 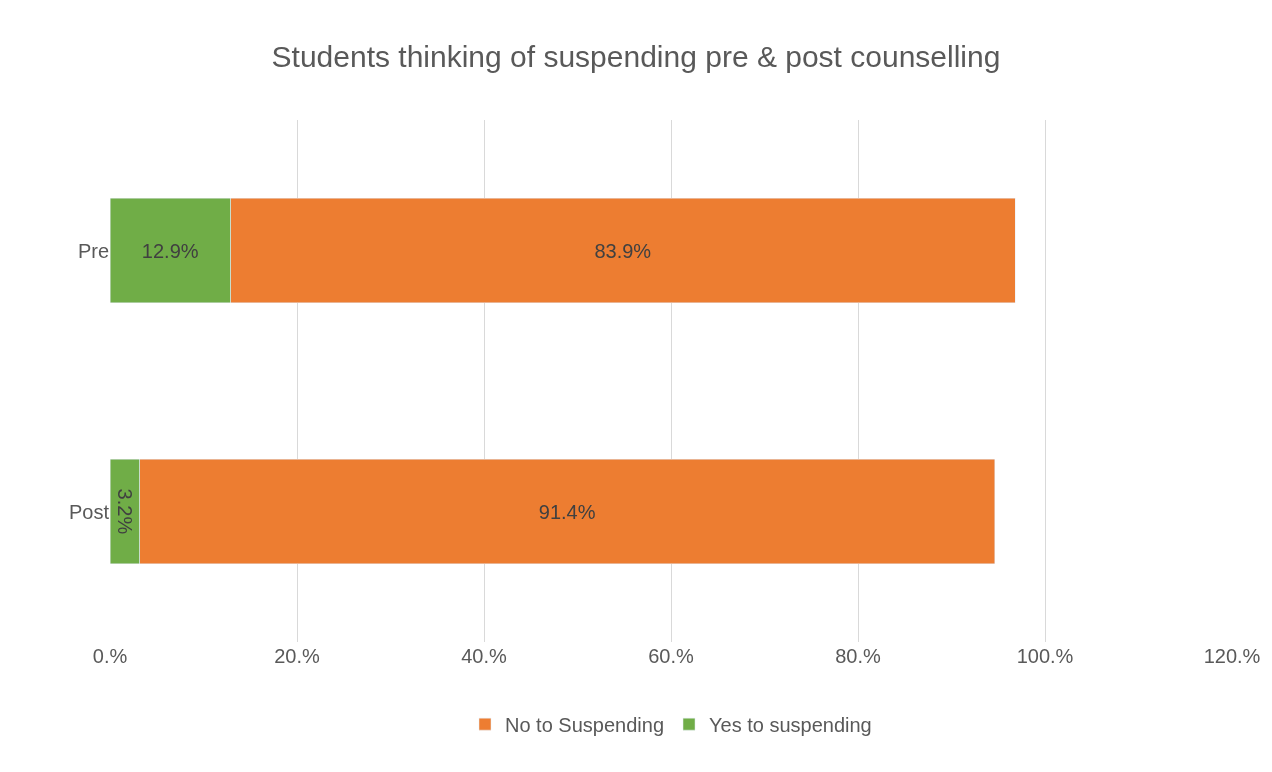 I want to click on legend-label: Yes to suspending, so click(x=790, y=724).